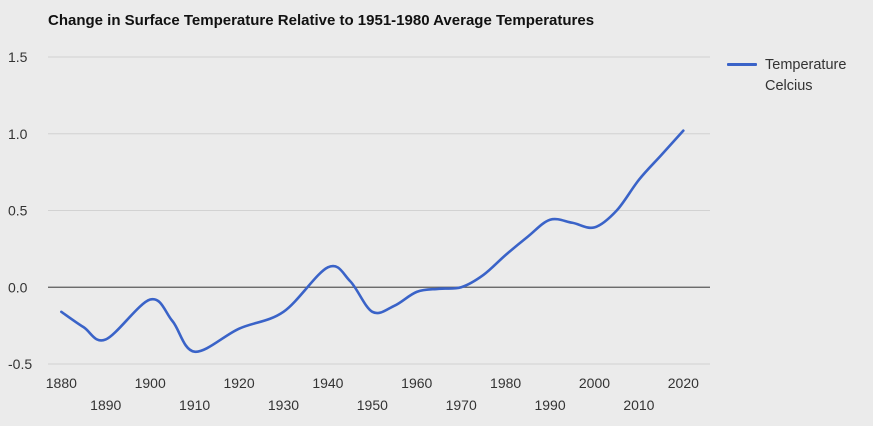  I want to click on y-tick-label: 1.5, so click(18, 57).